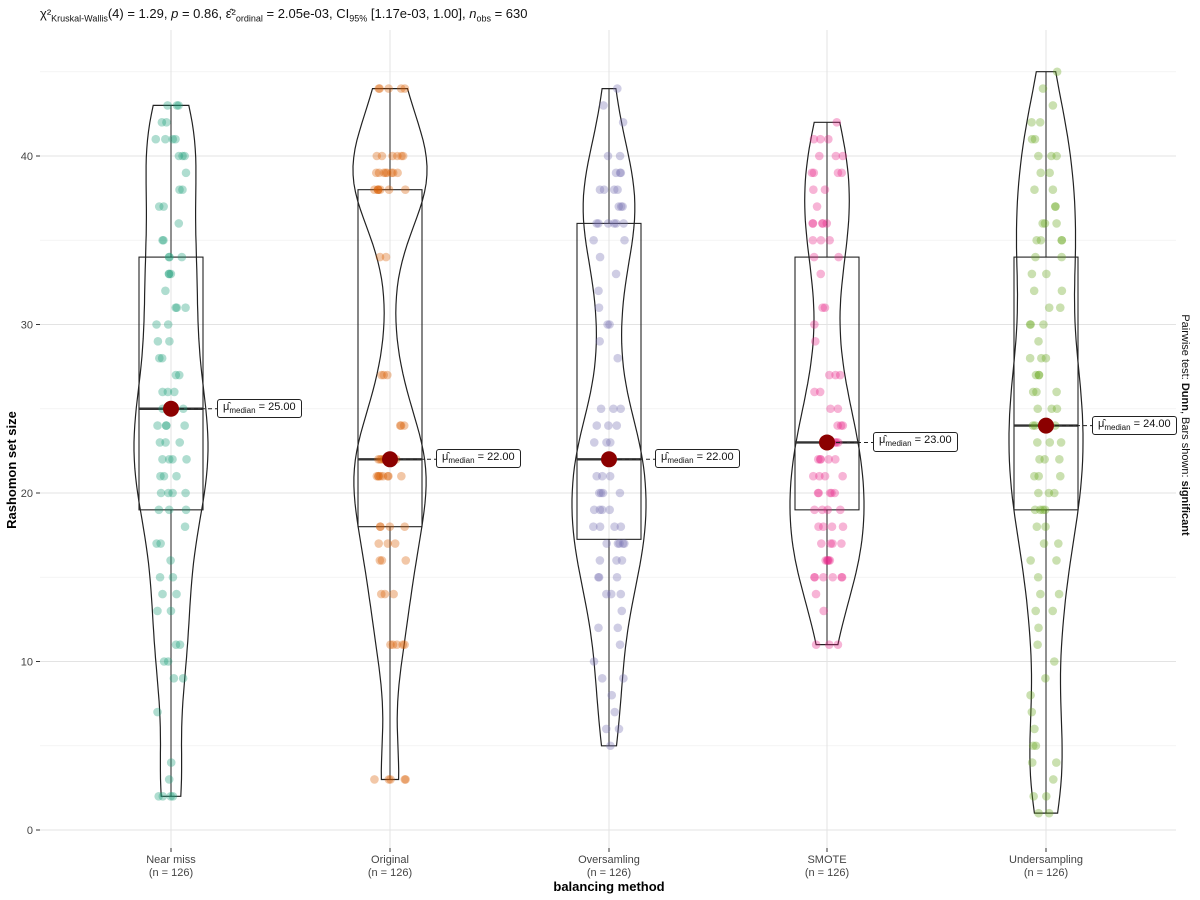 This screenshot has height=900, width=1200. What do you see at coordinates (27, 494) in the screenshot?
I see `y-tick-label: 20` at bounding box center [27, 494].